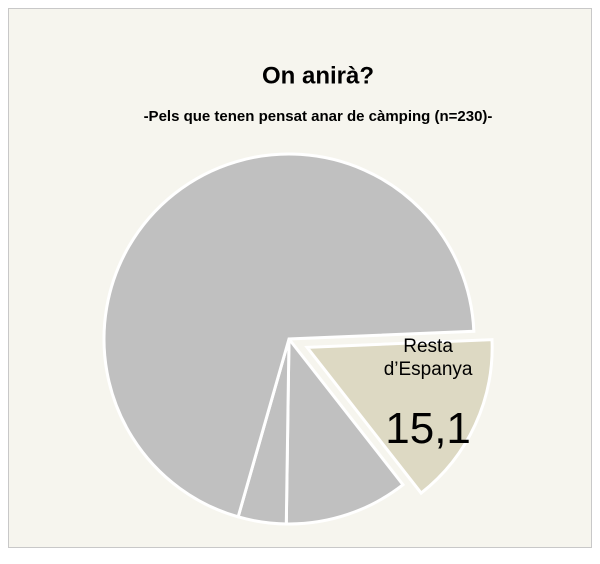 This screenshot has height=564, width=600. I want to click on slice-label: Resta d’Espanya, so click(428, 358).